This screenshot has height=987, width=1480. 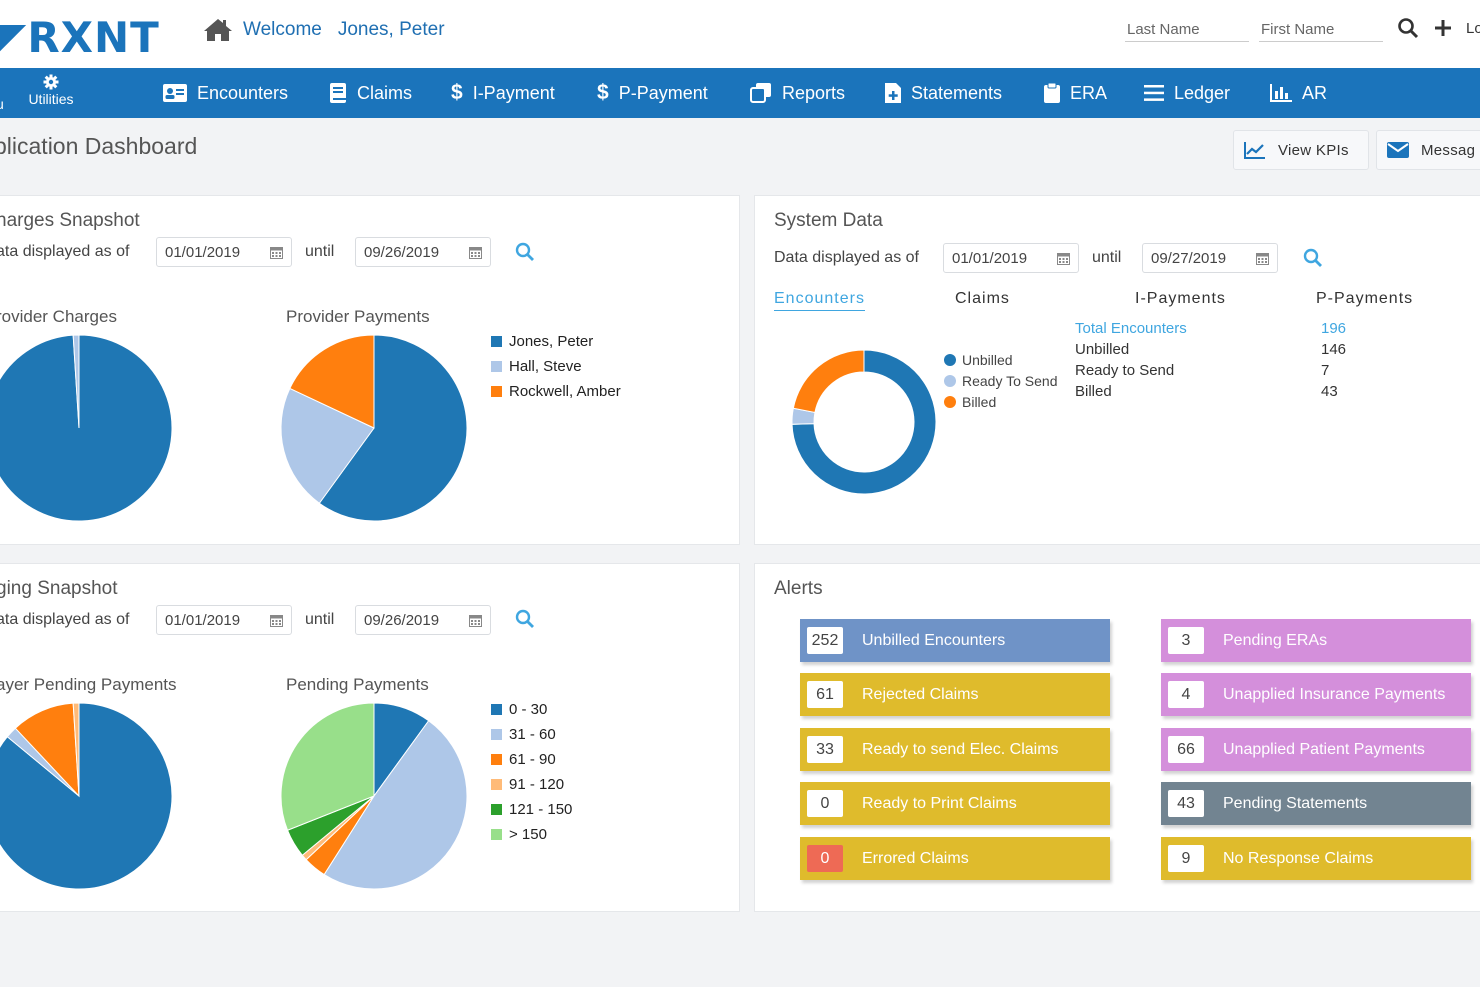 I want to click on legend-item: 31 - 60, so click(x=531, y=734).